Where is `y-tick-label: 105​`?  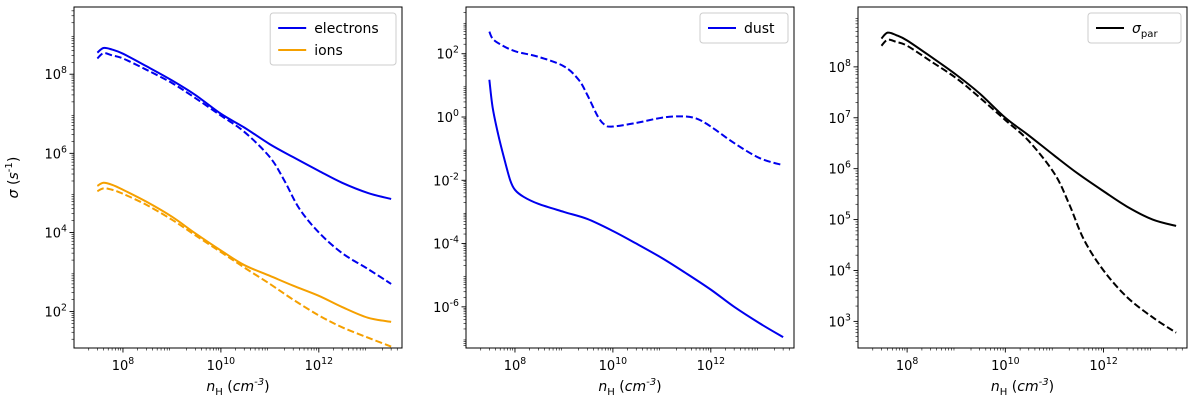
y-tick-label: 105​ is located at coordinates (840, 220).